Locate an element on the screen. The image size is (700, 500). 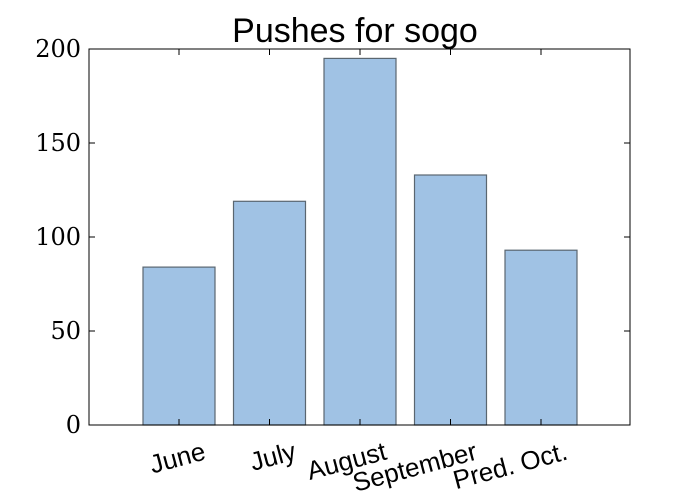
bar-september is located at coordinates (450, 300).